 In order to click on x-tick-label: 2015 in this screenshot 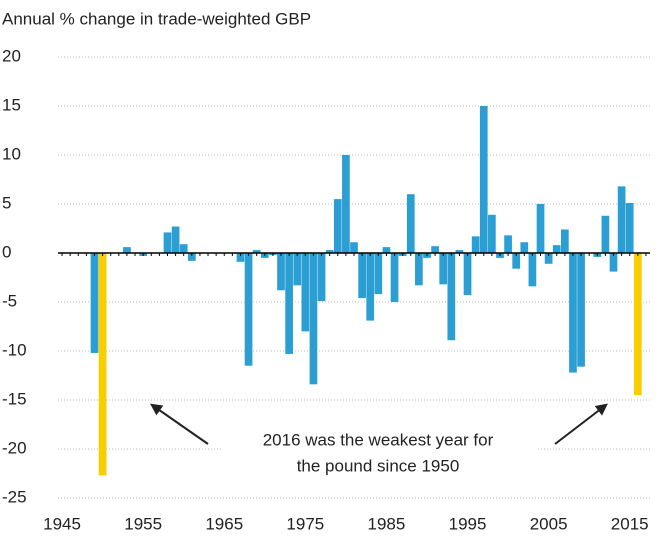, I will do `click(630, 523)`.